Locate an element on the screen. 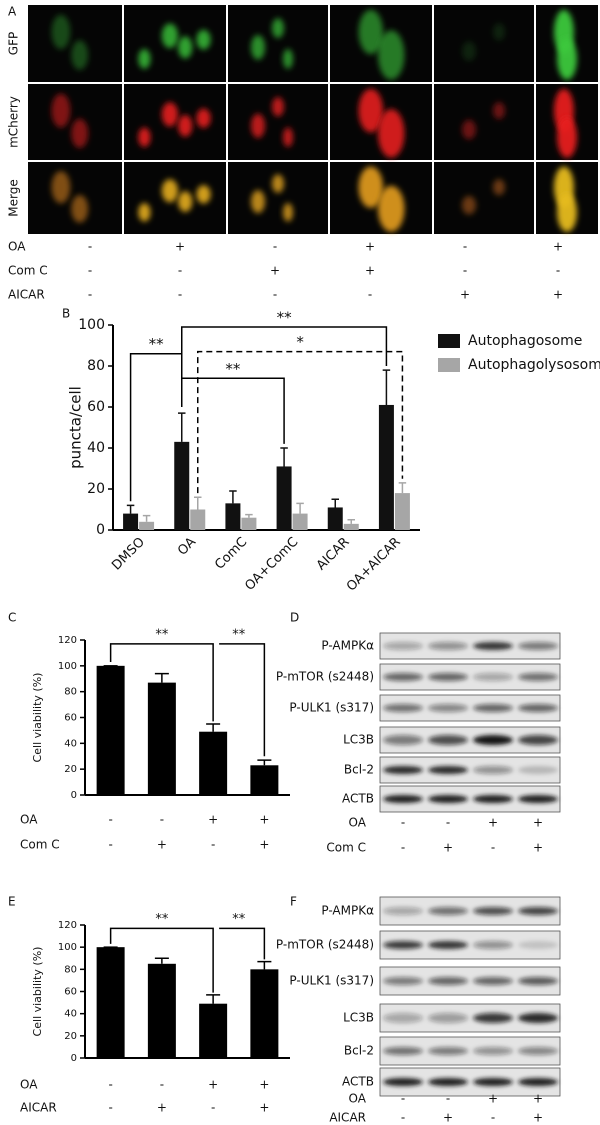 This screenshot has height=1125, width=600. y-tick-label: 60 is located at coordinates (70, 718).